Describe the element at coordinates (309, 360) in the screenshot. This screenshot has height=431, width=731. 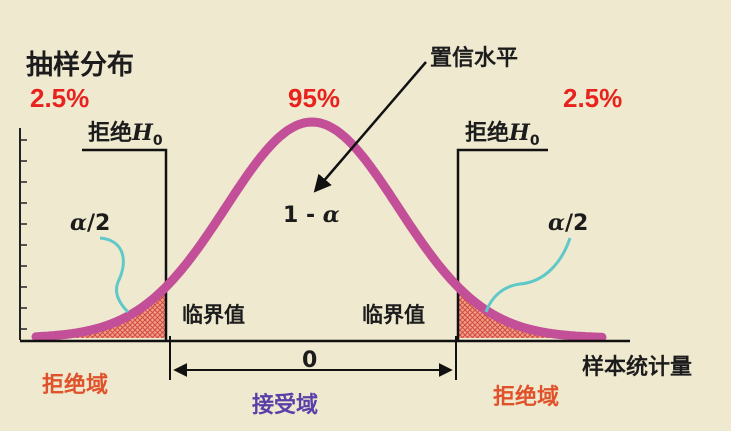
I see `zero-label: 0` at that location.